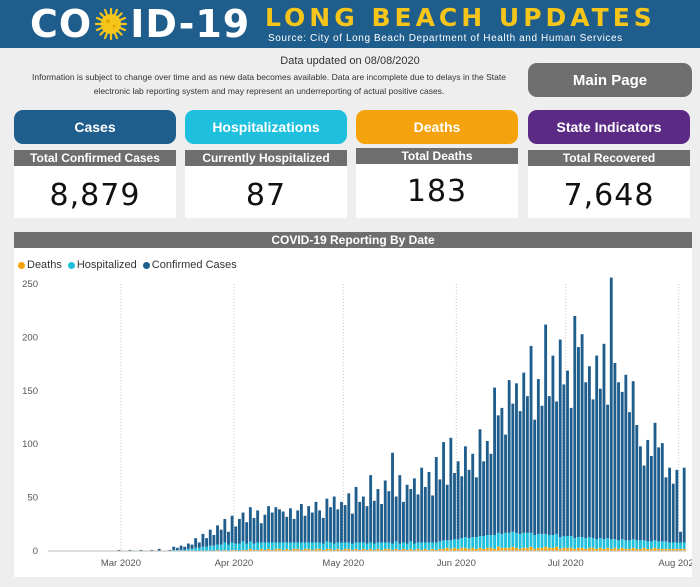  What do you see at coordinates (44, 265) in the screenshot?
I see `legend-label: Deaths` at bounding box center [44, 265].